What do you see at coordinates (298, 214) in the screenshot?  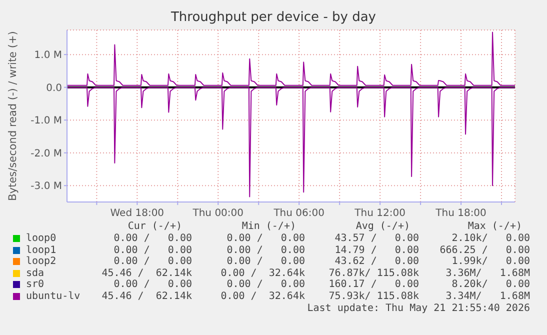 I see `x-tick-label: Thu 06:00` at bounding box center [298, 214].